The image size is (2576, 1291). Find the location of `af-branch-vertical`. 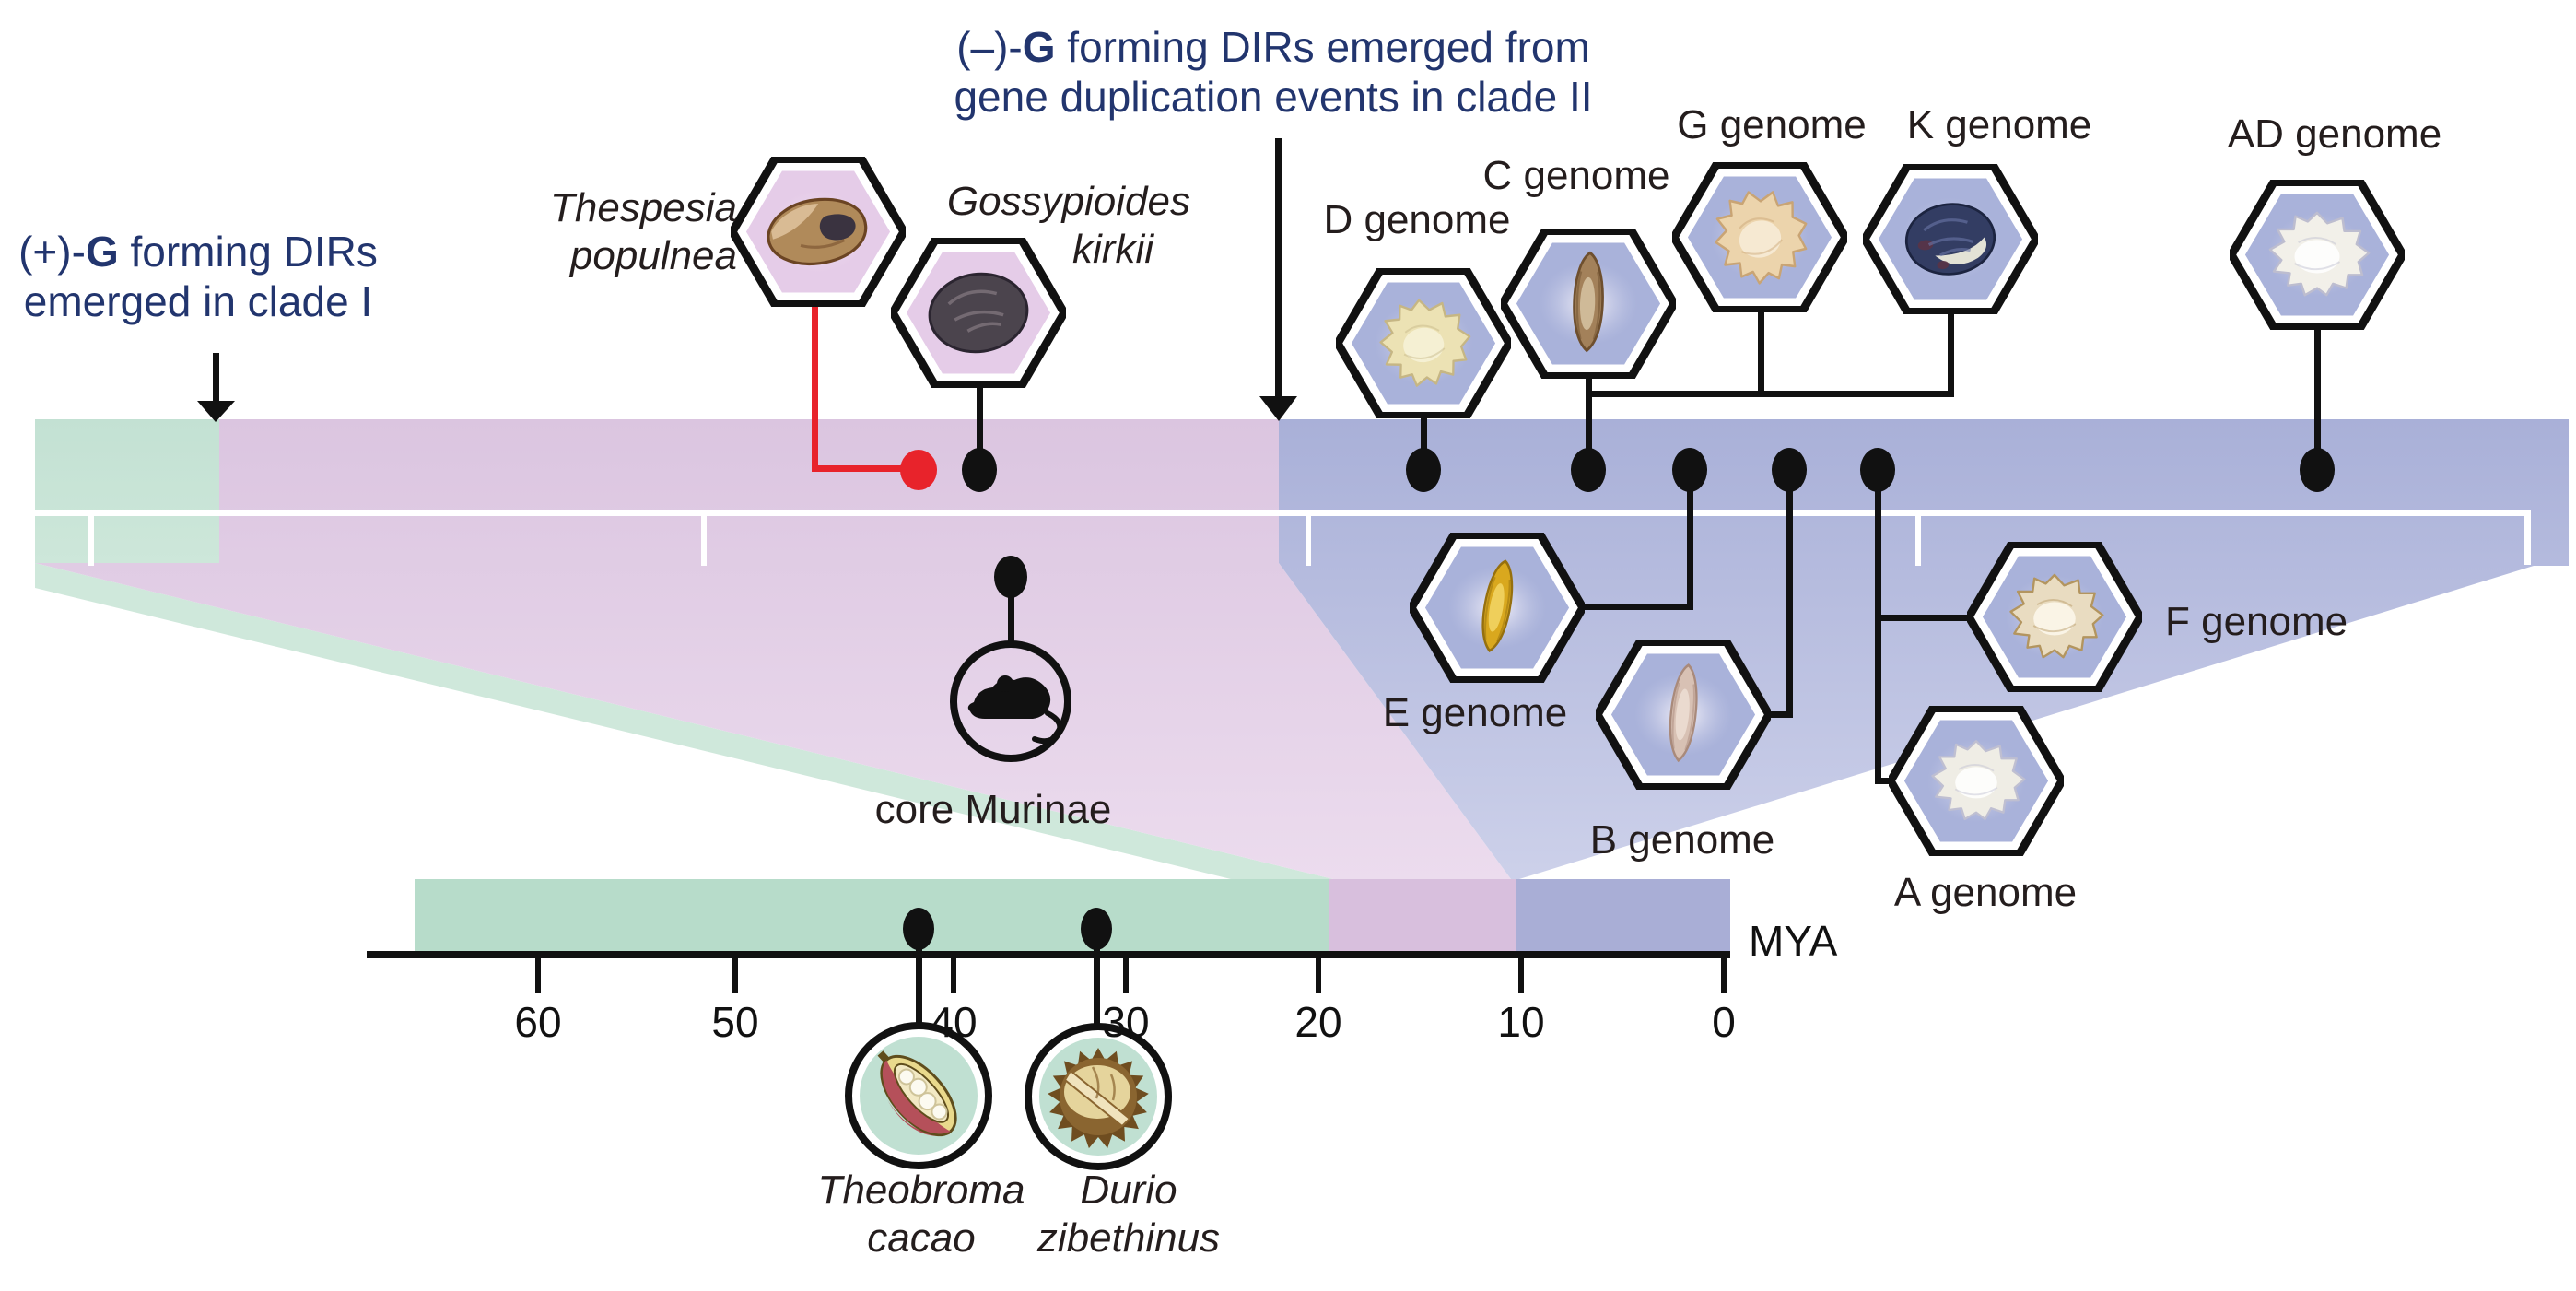

af-branch-vertical is located at coordinates (1878, 626).